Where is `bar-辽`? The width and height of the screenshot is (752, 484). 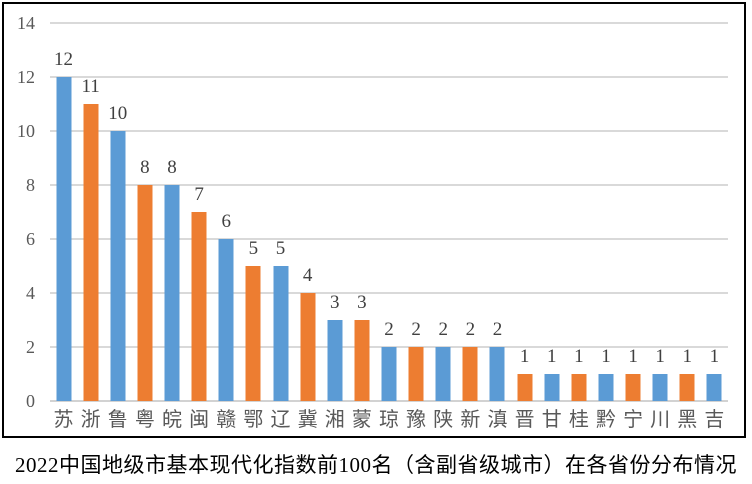
bar-辽 is located at coordinates (280, 333).